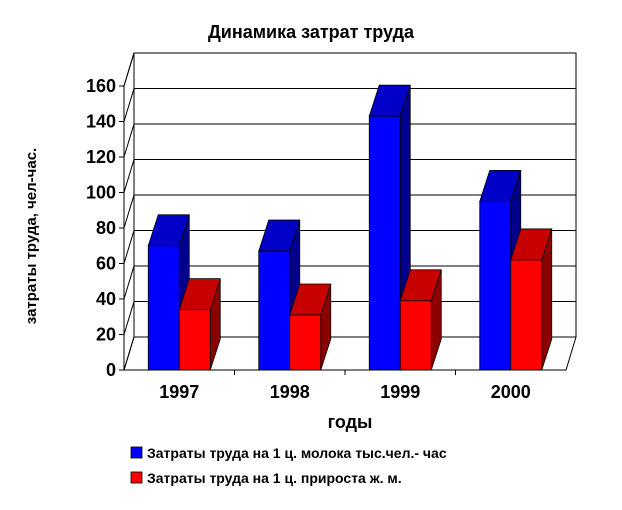  What do you see at coordinates (345, 392) in the screenshot?
I see `x-tick-labels: 1997 1998 1999 2000` at bounding box center [345, 392].